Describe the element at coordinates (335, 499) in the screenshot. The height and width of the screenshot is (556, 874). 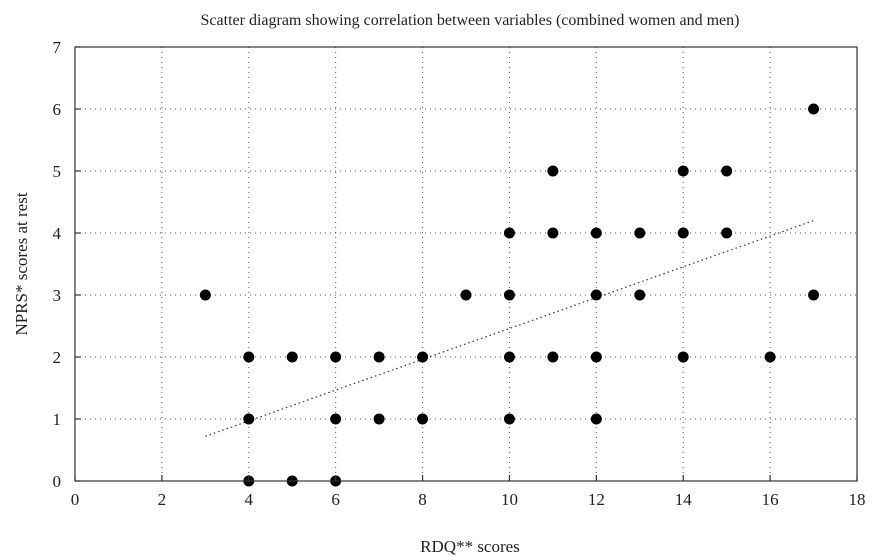
I see `x-tick-label: 6` at that location.